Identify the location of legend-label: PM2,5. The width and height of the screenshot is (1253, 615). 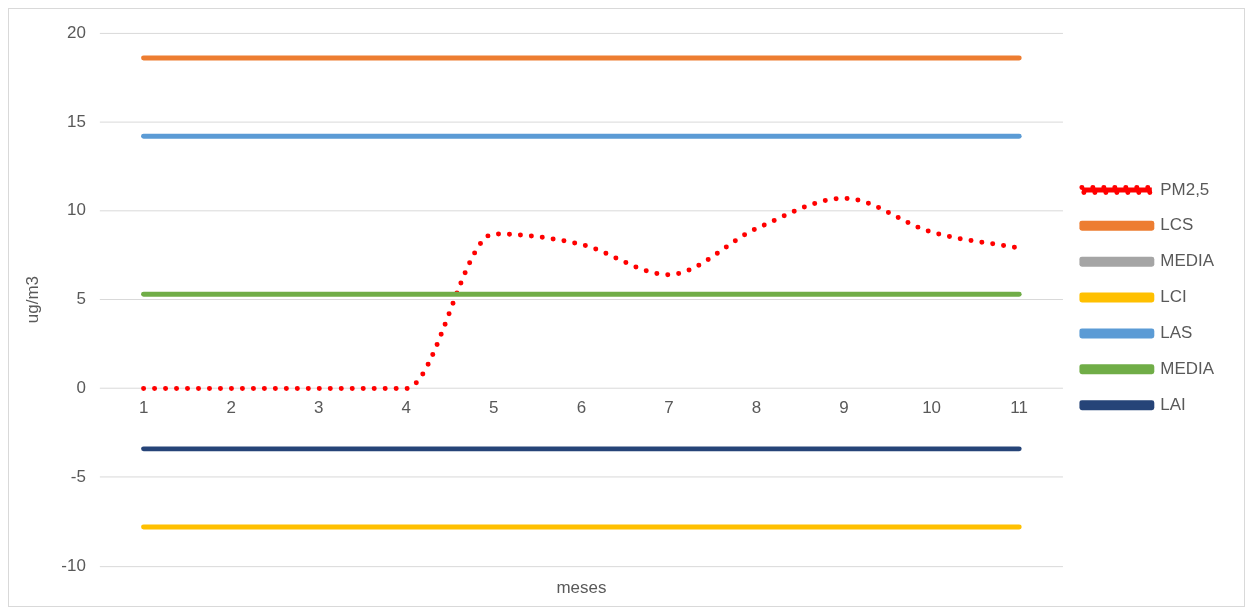
(1185, 189).